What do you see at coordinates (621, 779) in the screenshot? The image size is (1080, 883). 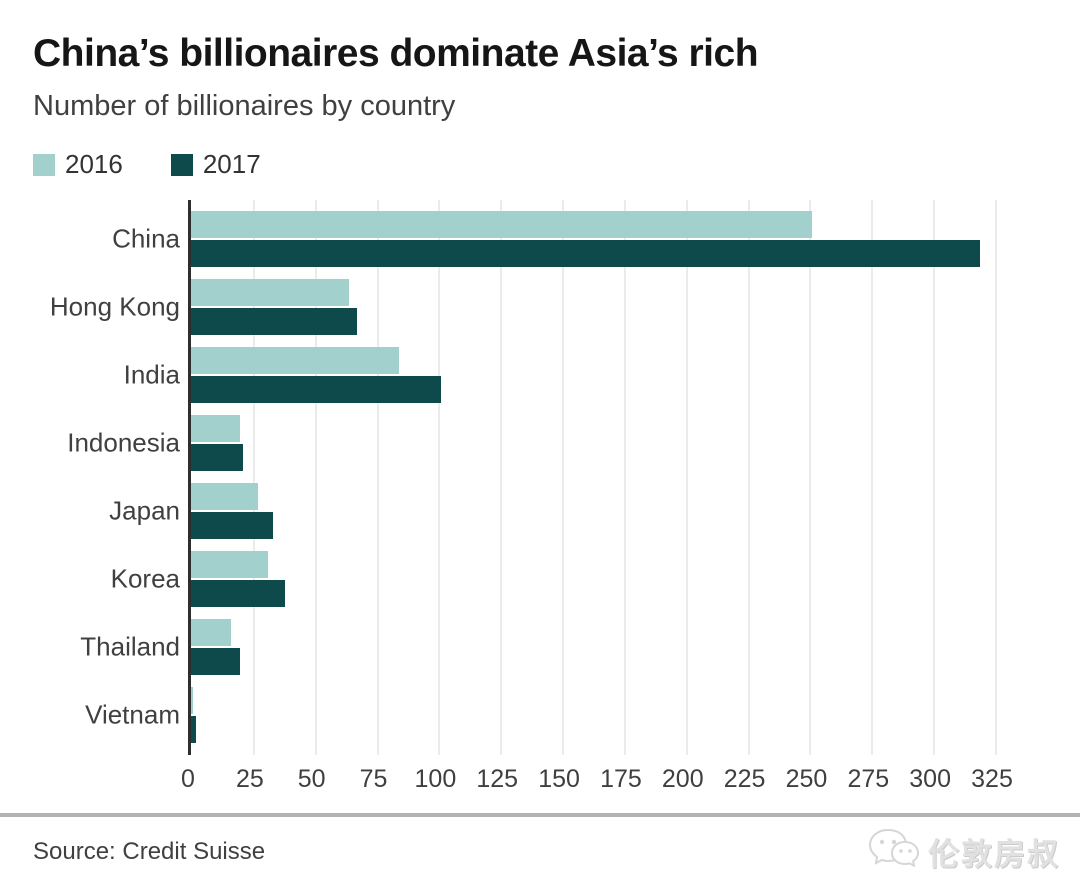 I see `x-tick-label-175: 175` at bounding box center [621, 779].